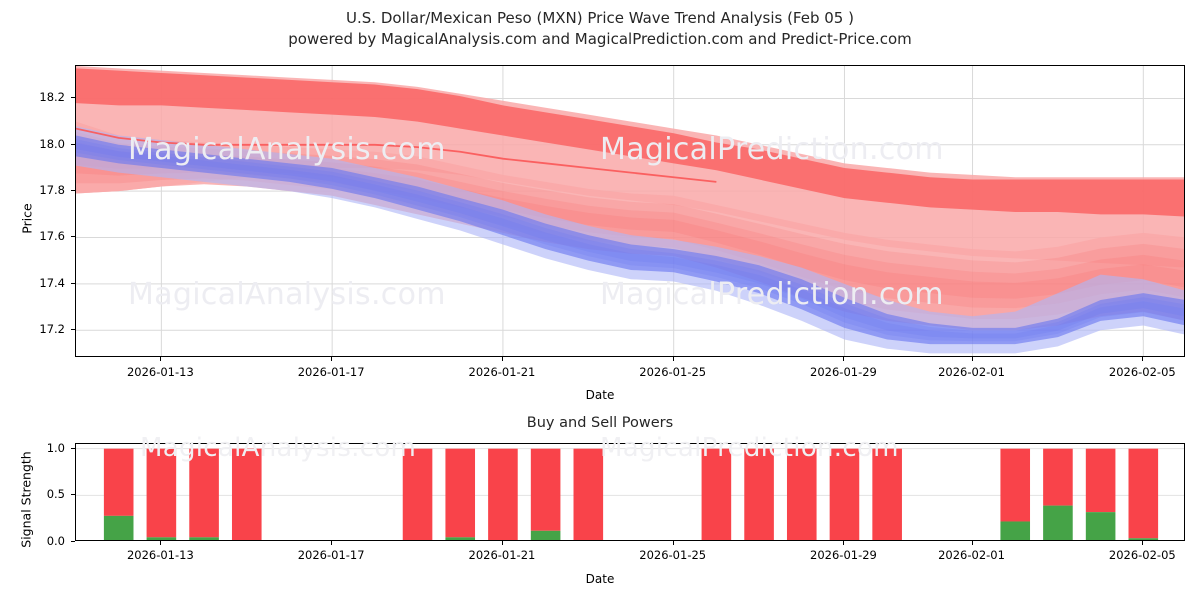  I want to click on price-x-tick-label: 2026-01-25, so click(673, 372).